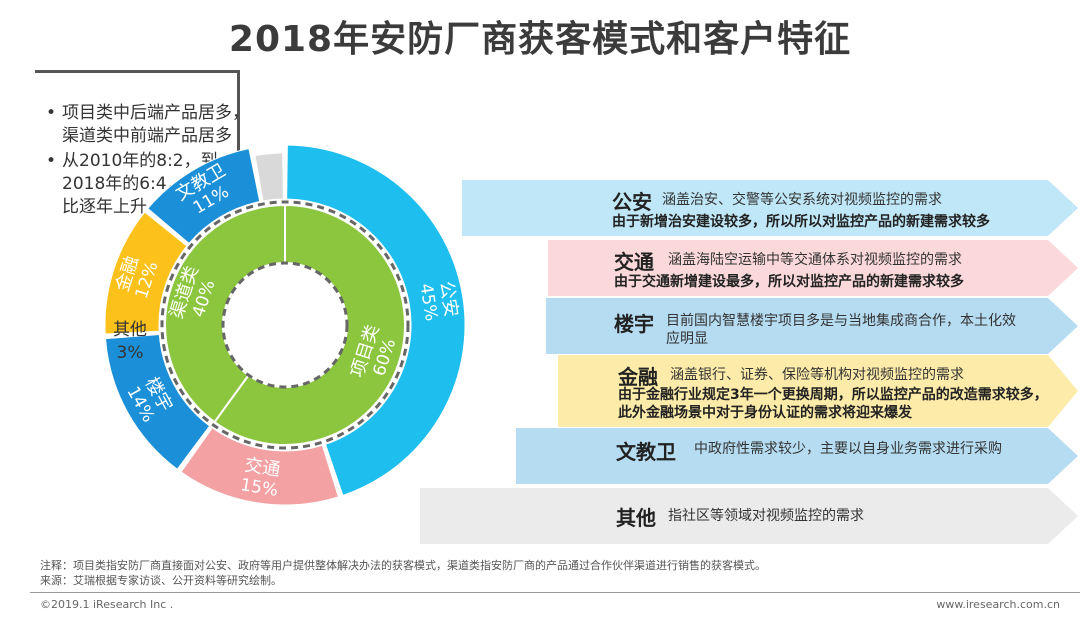  I want to click on banner-desc: 指社区等领域对视频监控的需求, so click(766, 516).